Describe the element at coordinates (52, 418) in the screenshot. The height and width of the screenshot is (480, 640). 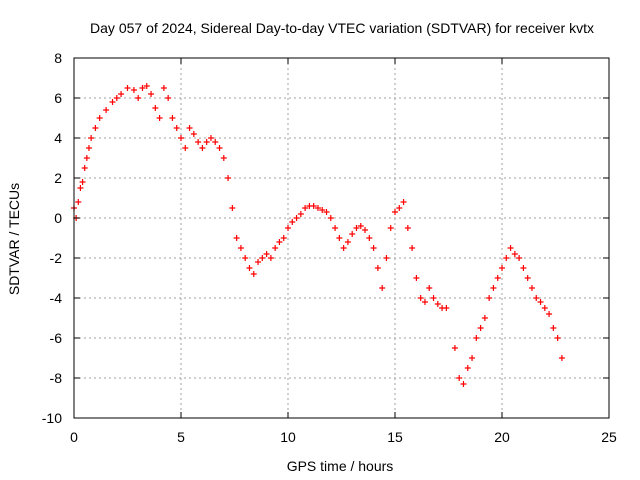
I see `y-tick-label: -10` at that location.